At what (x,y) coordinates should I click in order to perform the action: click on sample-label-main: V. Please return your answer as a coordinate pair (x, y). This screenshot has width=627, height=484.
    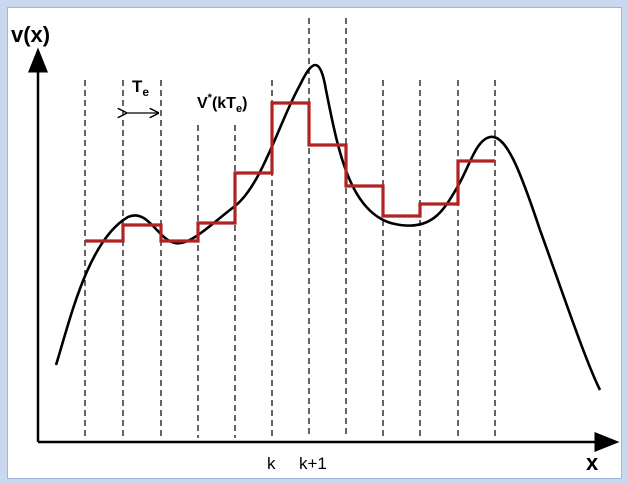
    Looking at the image, I should click on (202, 103).